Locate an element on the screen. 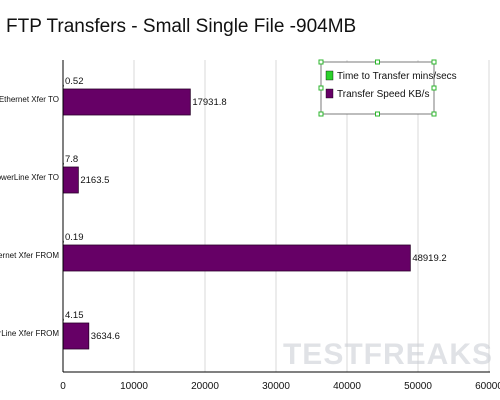  x-tick-labels: 0 10000 20000 30000 40000 50000 60000 is located at coordinates (280, 386).